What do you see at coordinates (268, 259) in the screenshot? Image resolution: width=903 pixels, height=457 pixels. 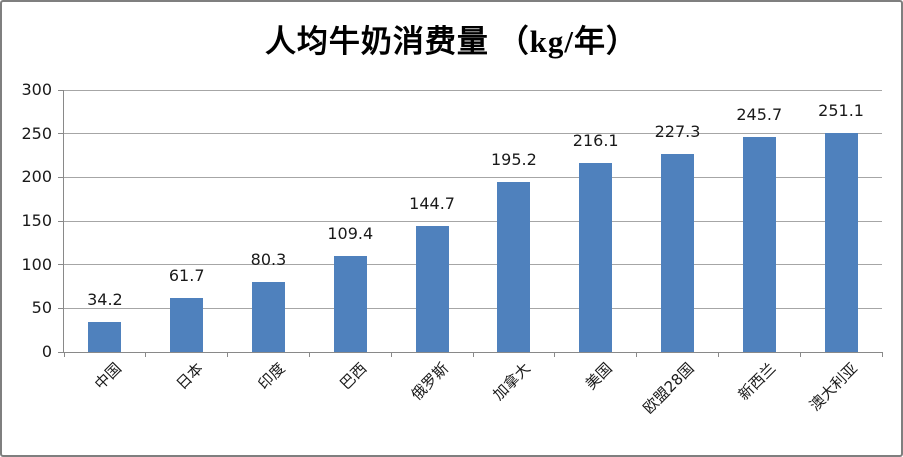 I see `bar-value-label: 80.3` at bounding box center [268, 259].